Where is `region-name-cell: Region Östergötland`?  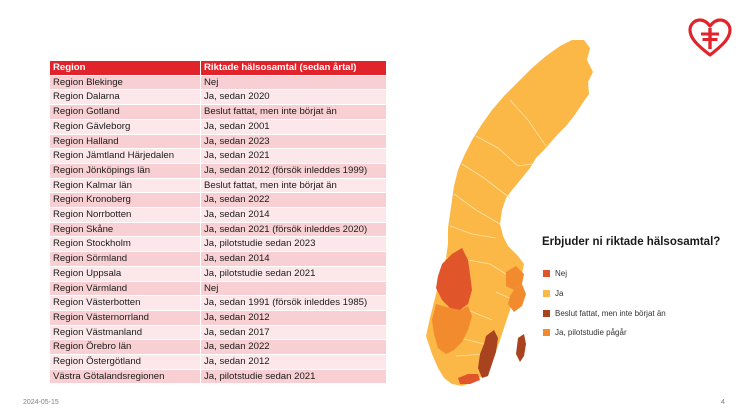 region-name-cell: Region Östergötland is located at coordinates (125, 362).